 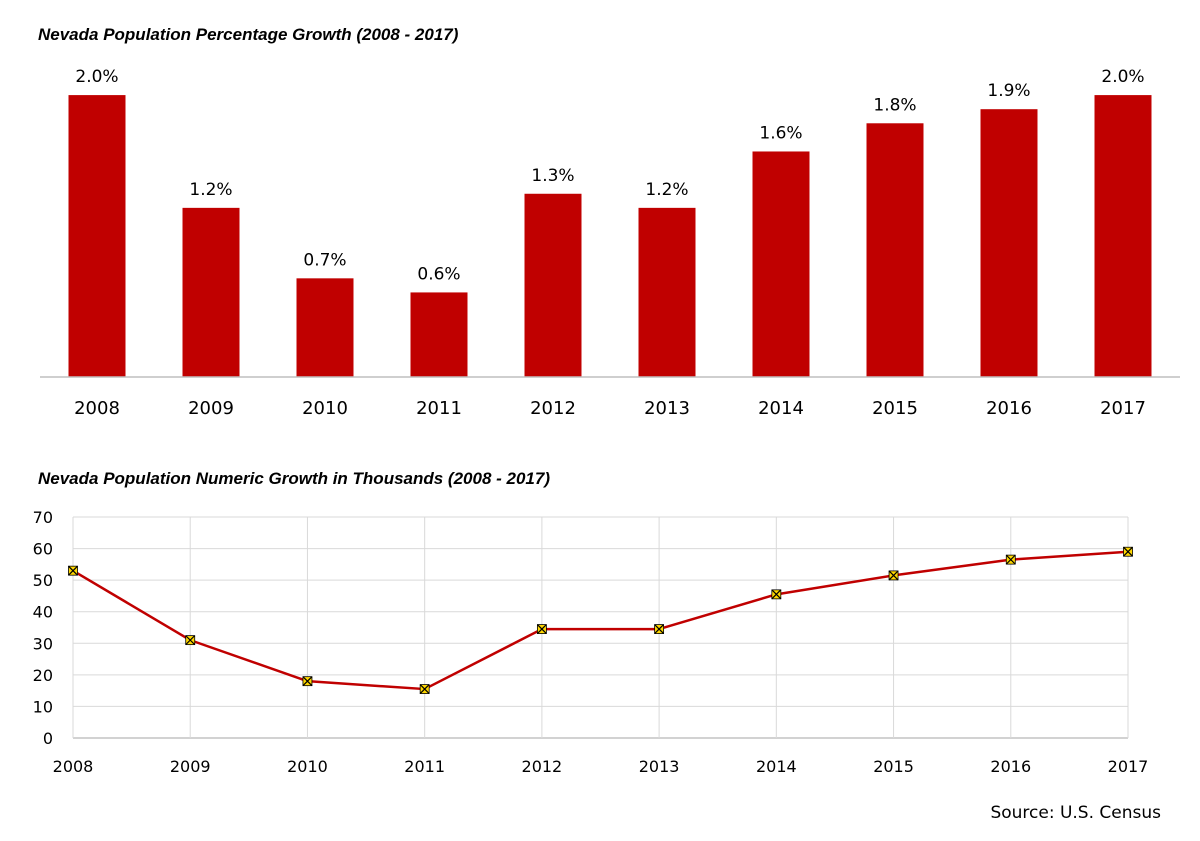 I want to click on line-y-tick-10: 10, so click(x=43, y=706).